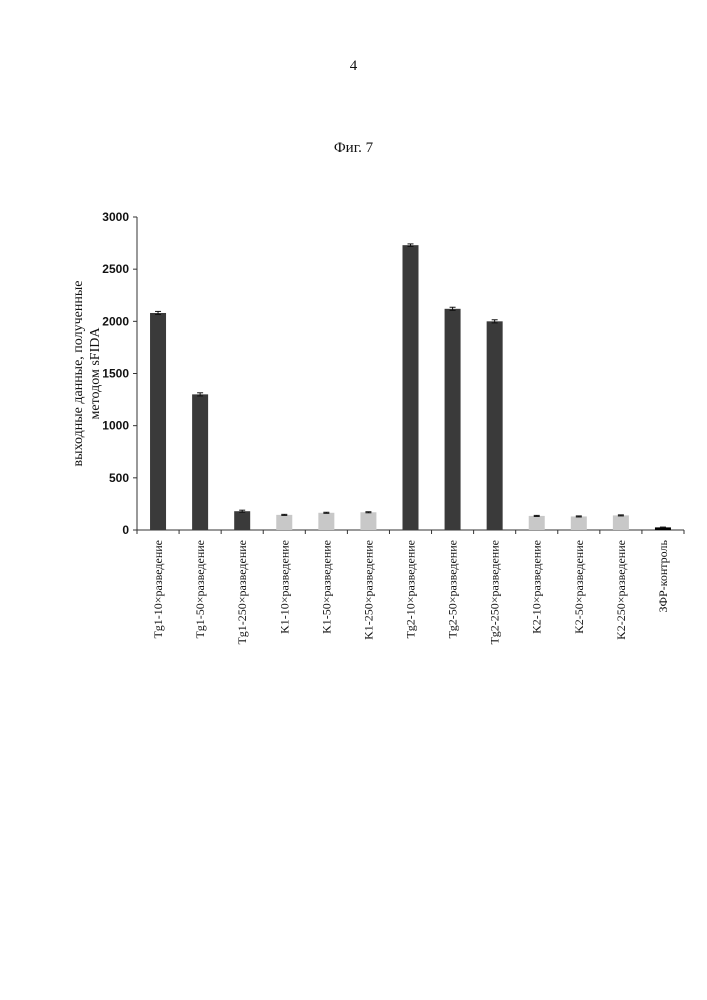  I want to click on y-tick-label: 3000, so click(115, 217).